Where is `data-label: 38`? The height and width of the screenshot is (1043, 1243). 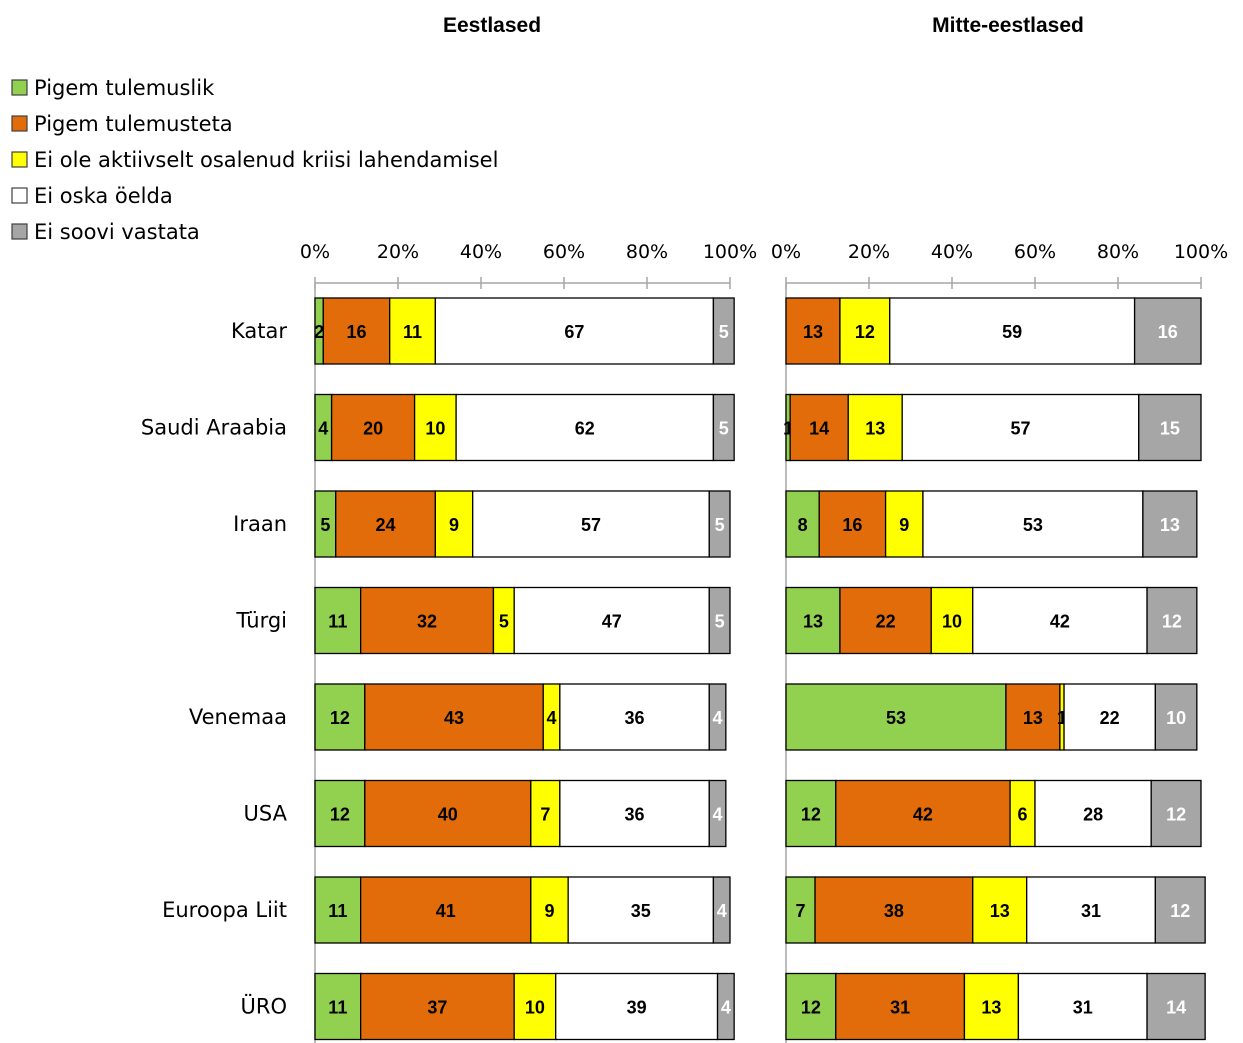 data-label: 38 is located at coordinates (894, 911).